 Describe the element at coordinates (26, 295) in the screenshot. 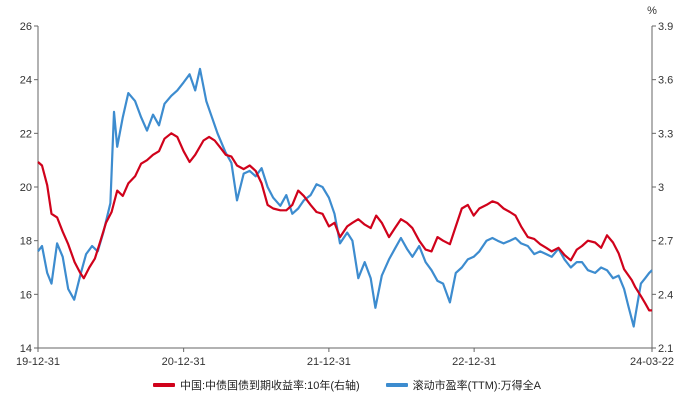

I see `left-tick-label: 16` at that location.